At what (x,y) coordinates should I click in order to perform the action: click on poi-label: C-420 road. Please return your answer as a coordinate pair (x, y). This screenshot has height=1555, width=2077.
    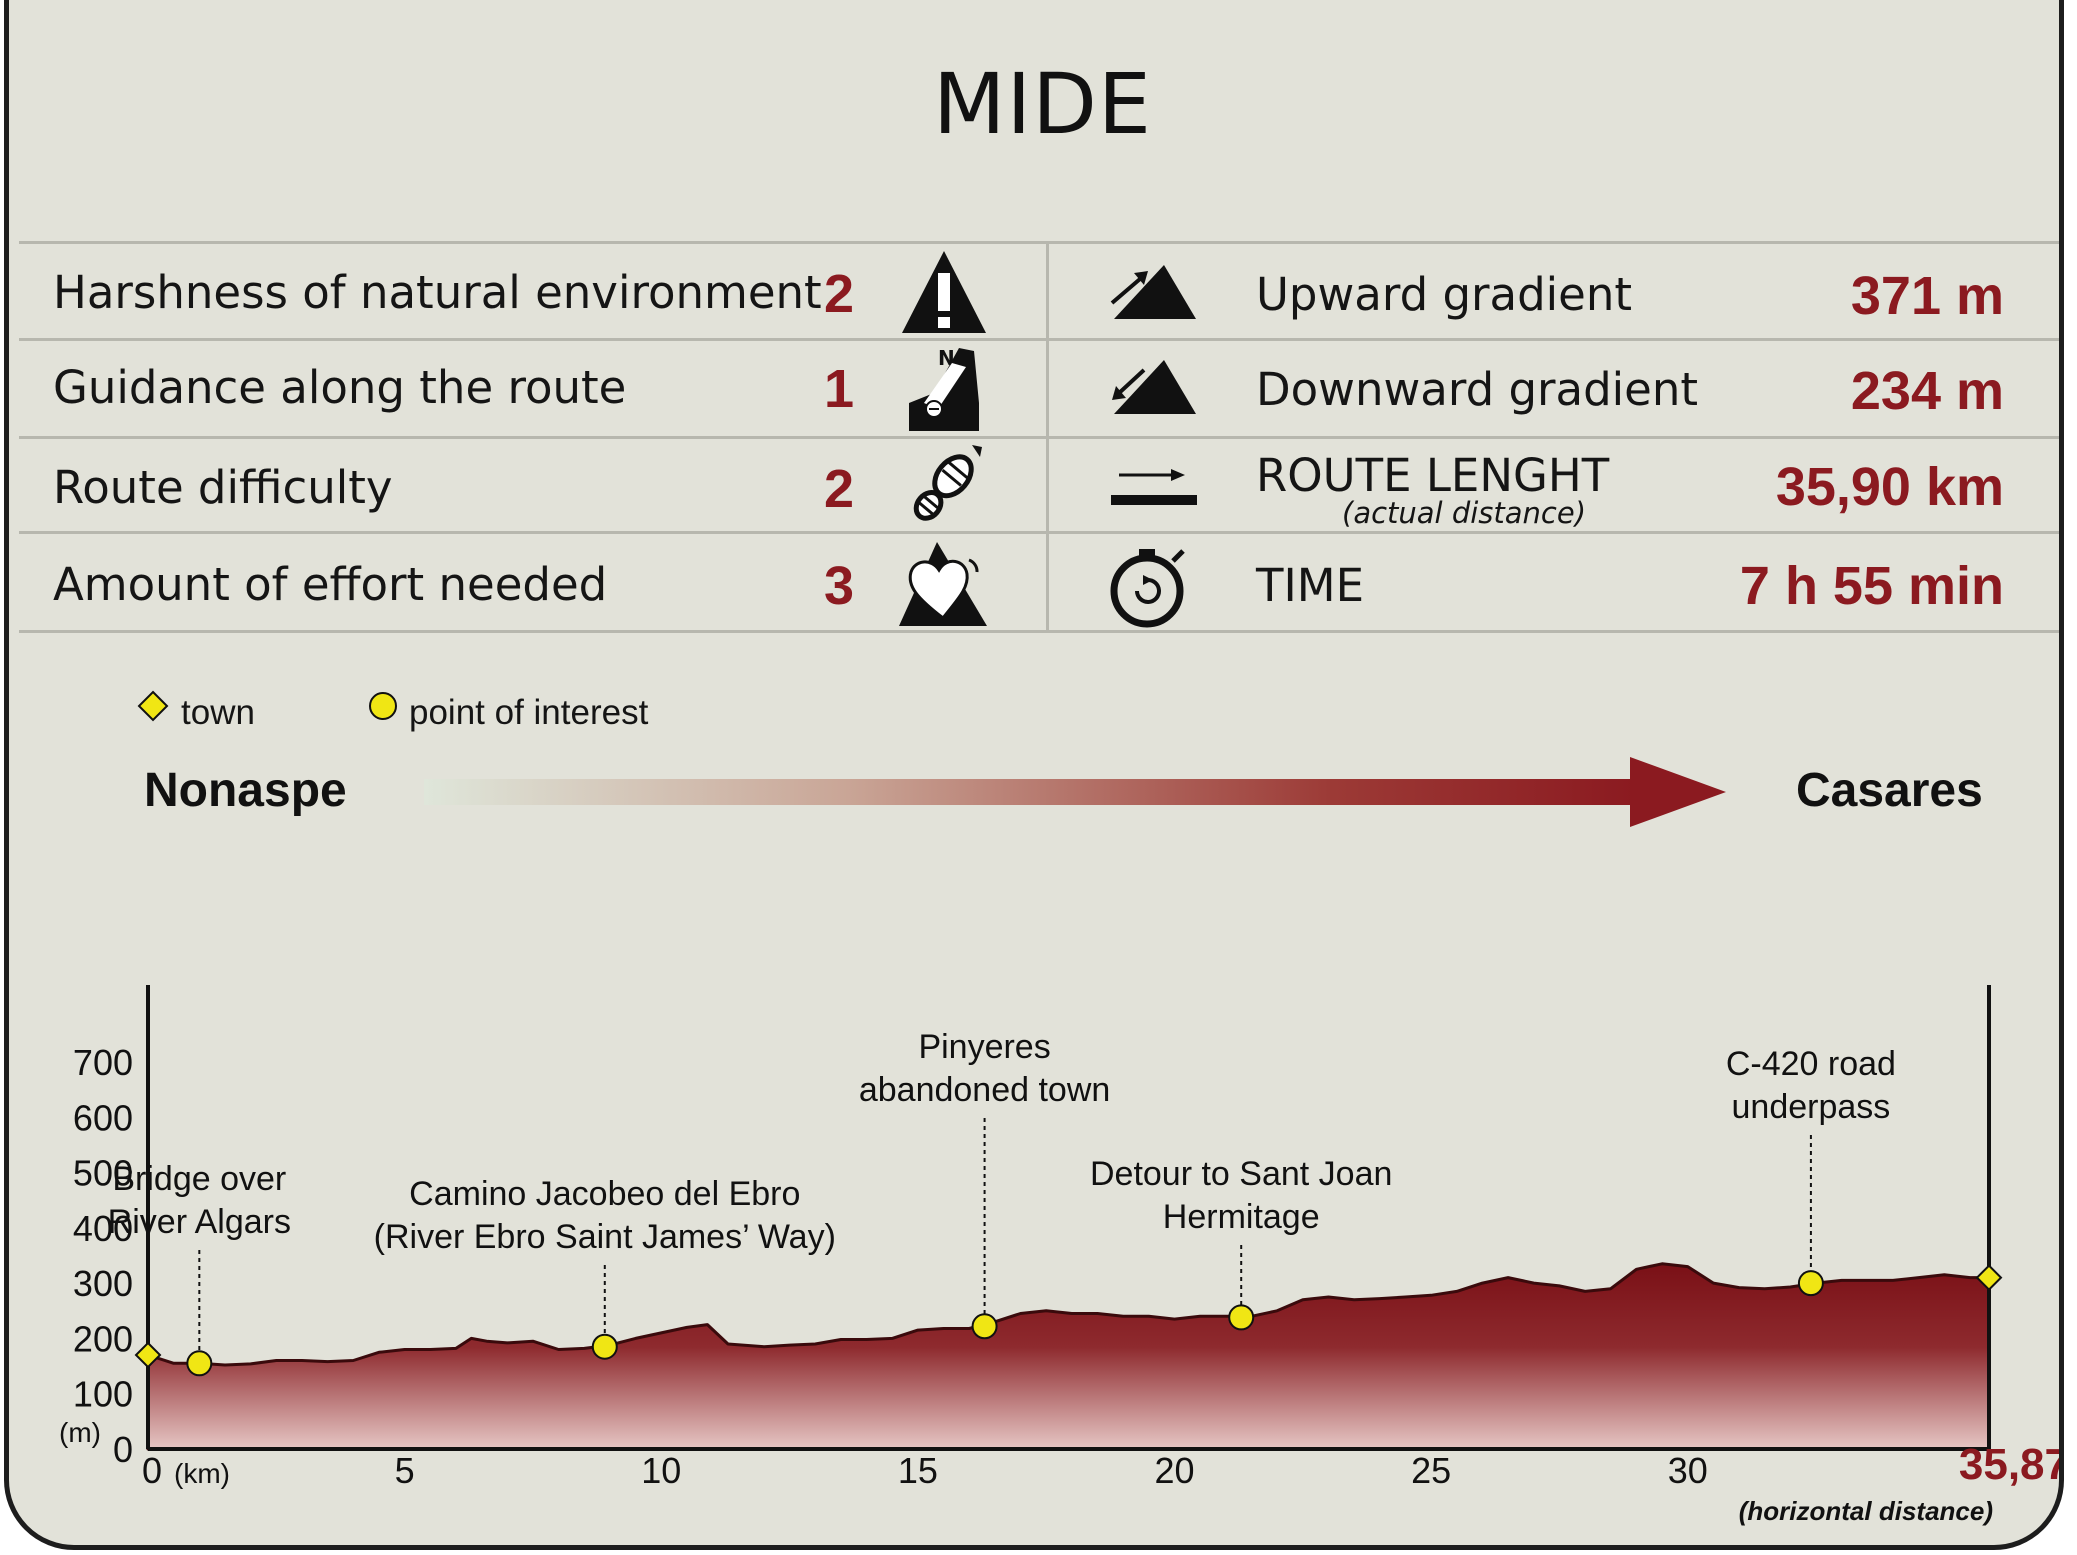
    Looking at the image, I should click on (1811, 1064).